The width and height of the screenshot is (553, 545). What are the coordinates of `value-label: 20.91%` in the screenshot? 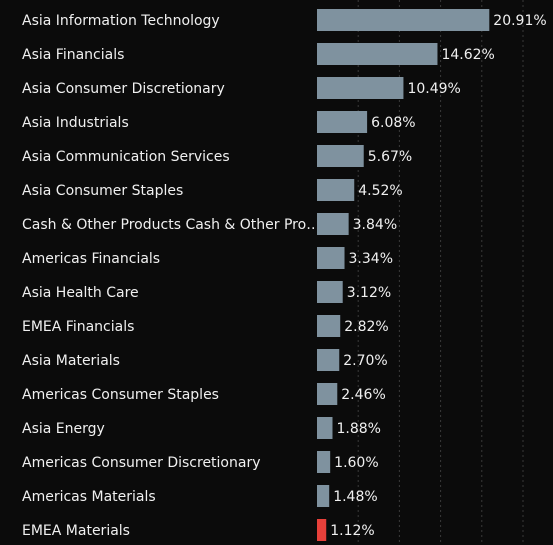 It's located at (519, 21).